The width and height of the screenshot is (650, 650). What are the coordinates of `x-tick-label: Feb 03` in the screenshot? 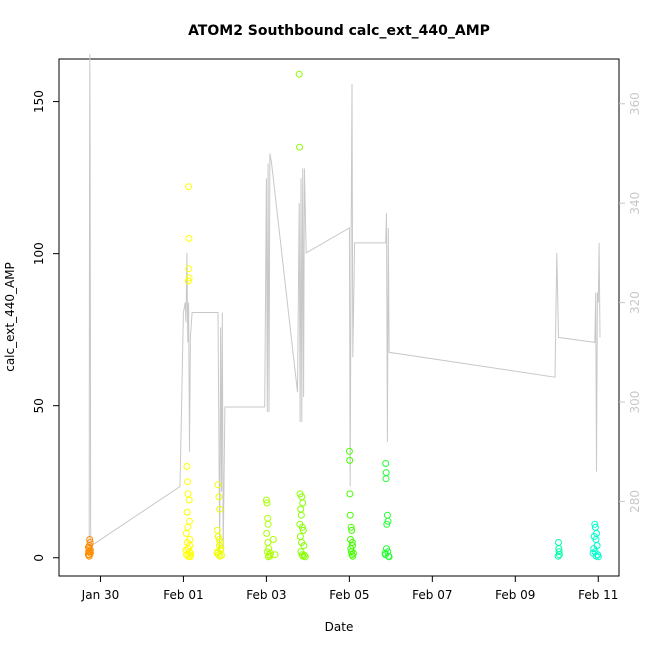 It's located at (266, 595).